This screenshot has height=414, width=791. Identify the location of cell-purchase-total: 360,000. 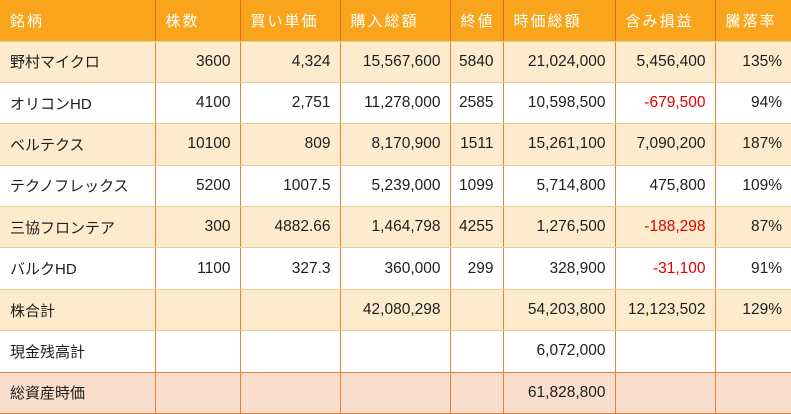
(395, 268).